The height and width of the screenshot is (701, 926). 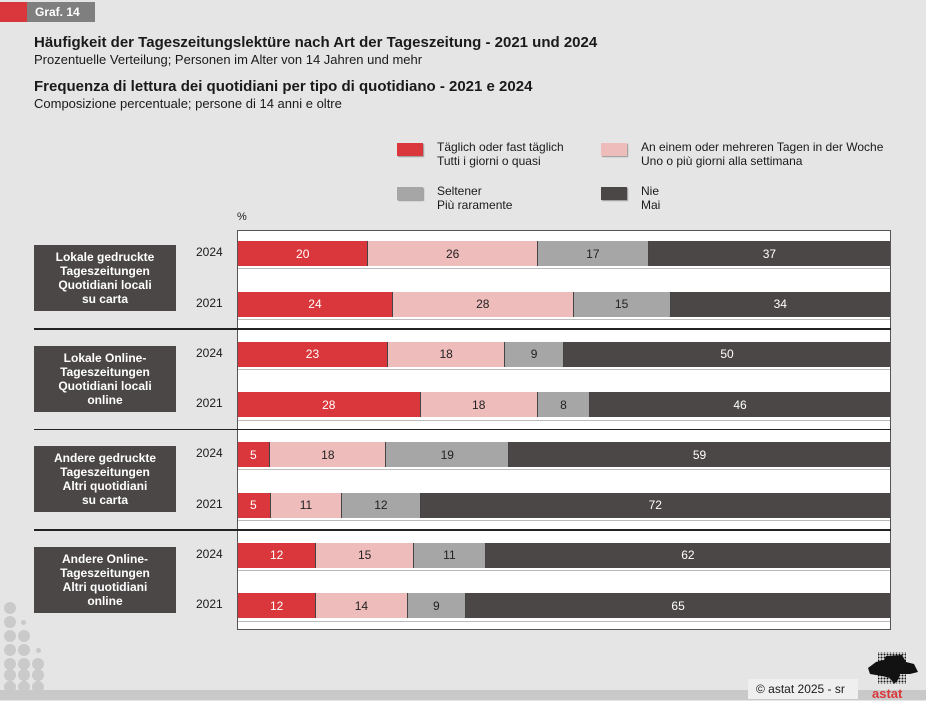 What do you see at coordinates (651, 205) in the screenshot?
I see `legend-label-it: Mai` at bounding box center [651, 205].